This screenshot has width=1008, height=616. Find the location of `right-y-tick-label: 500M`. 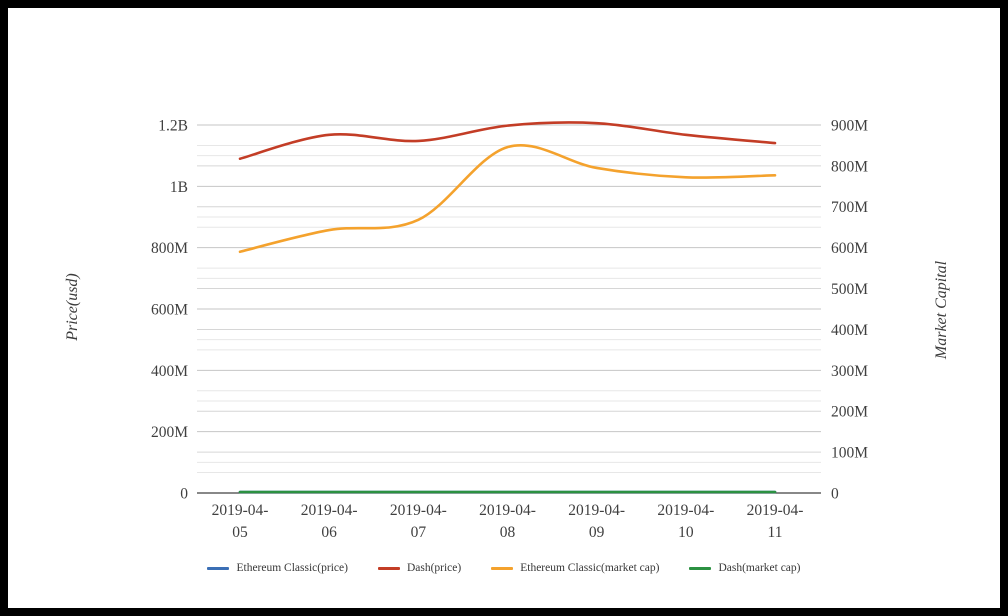

right-y-tick-label: 500M is located at coordinates (849, 289).